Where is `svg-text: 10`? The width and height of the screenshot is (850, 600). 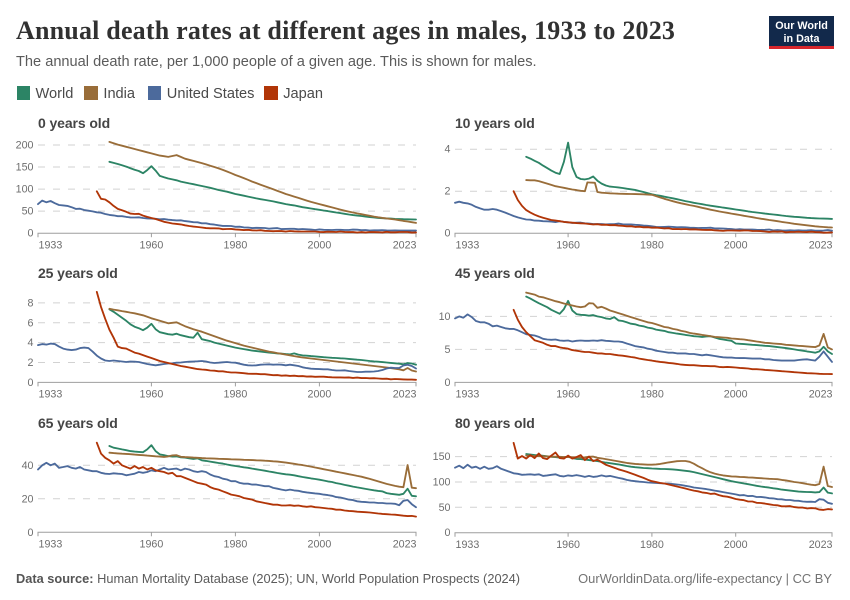 svg-text: 10 is located at coordinates (445, 317).